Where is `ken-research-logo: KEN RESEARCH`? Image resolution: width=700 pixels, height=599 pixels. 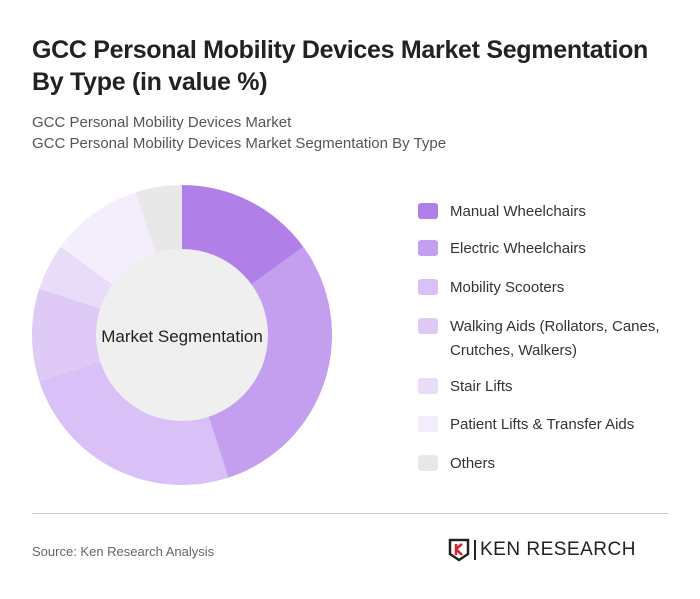 ken-research-logo: KEN RESEARCH is located at coordinates (542, 550).